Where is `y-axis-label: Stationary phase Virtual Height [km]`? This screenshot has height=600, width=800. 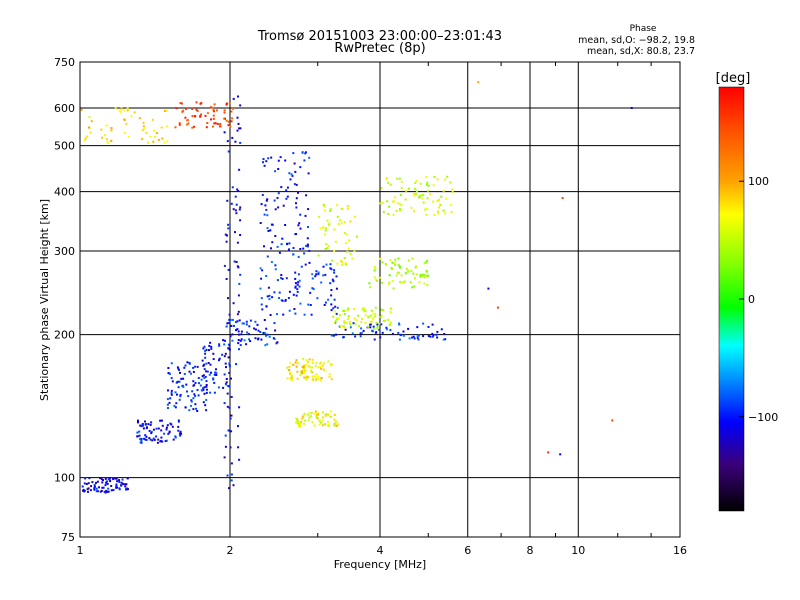 y-axis-label: Stationary phase Virtual Height [km] is located at coordinates (44, 300).